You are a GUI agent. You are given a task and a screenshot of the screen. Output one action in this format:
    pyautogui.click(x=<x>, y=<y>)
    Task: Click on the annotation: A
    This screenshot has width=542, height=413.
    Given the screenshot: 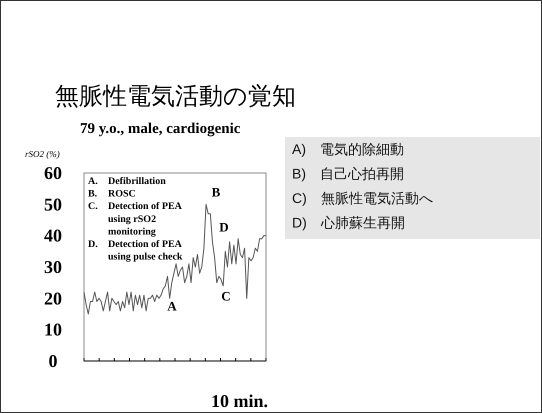 What is the action you would take?
    pyautogui.click(x=172, y=306)
    